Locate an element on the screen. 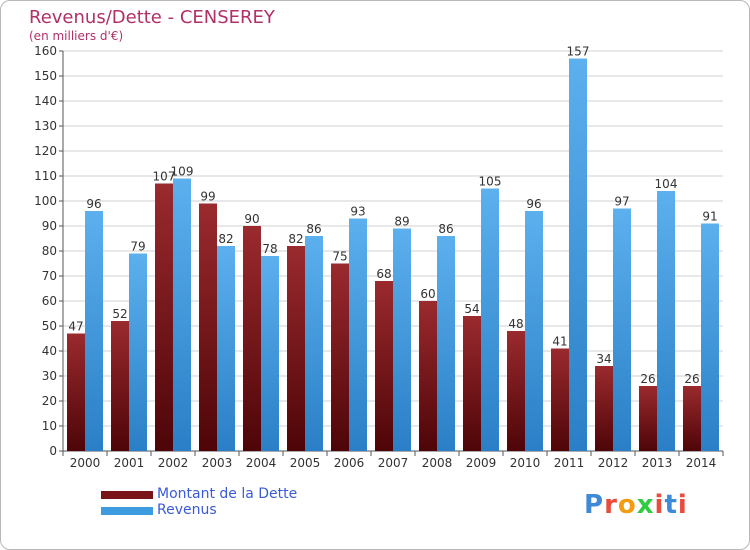 The image size is (750, 550). chart-title: Revenus/Dette - CENSEREY is located at coordinates (152, 17).